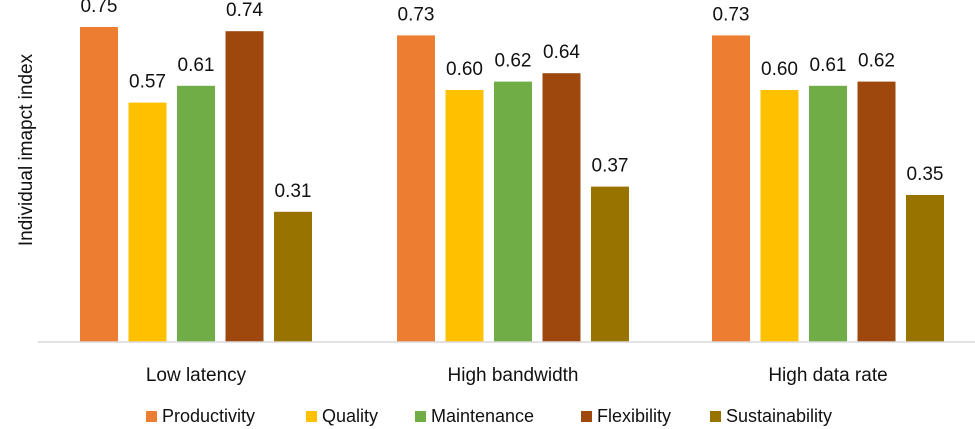 The width and height of the screenshot is (975, 429). What do you see at coordinates (828, 214) in the screenshot?
I see `bar-maintenance-high-data-rate` at bounding box center [828, 214].